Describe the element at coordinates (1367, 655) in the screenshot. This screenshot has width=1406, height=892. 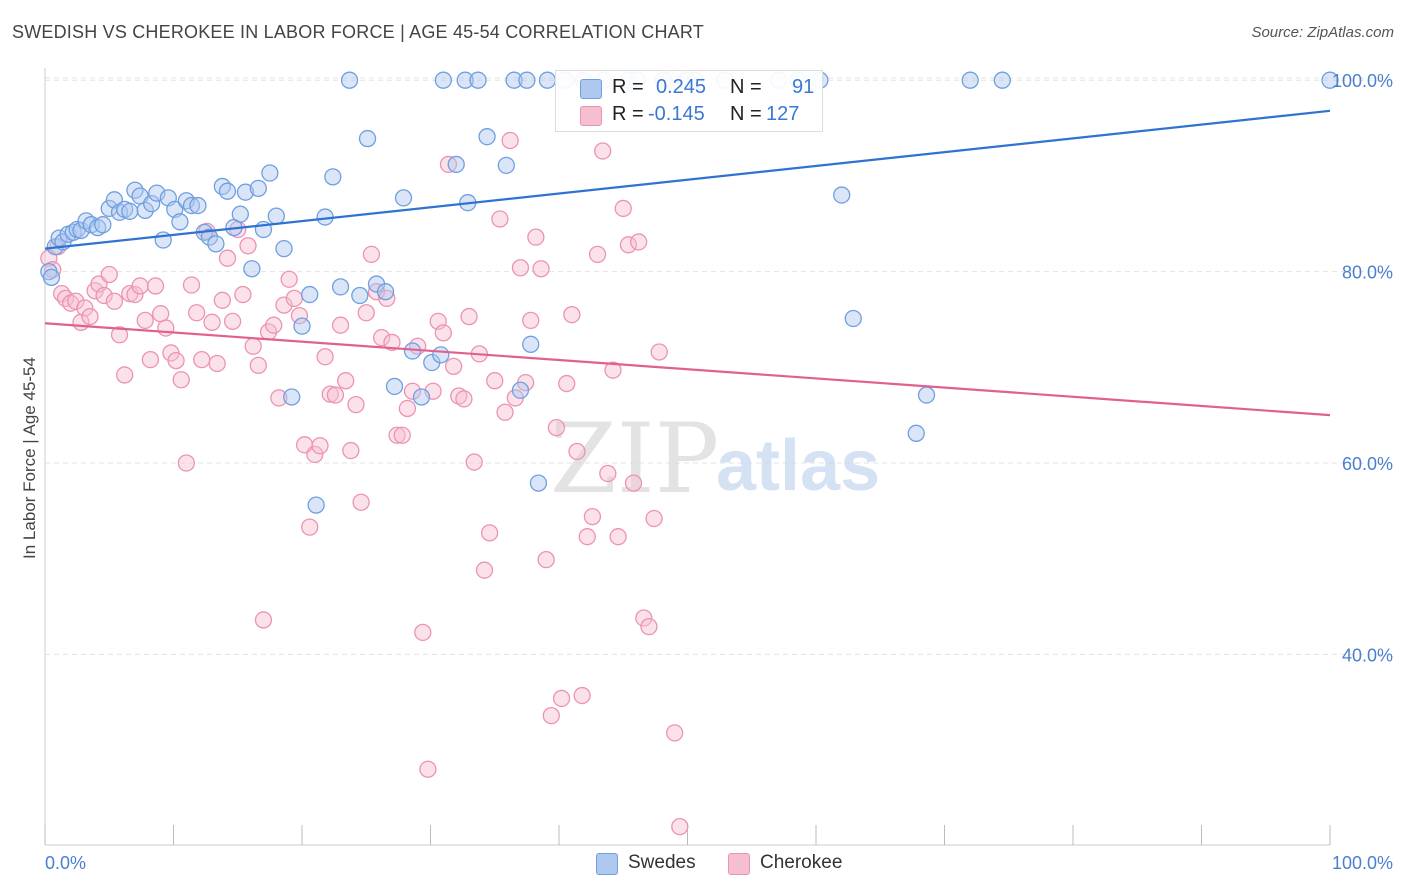
I see `y-tick-label: 40.0%` at that location.